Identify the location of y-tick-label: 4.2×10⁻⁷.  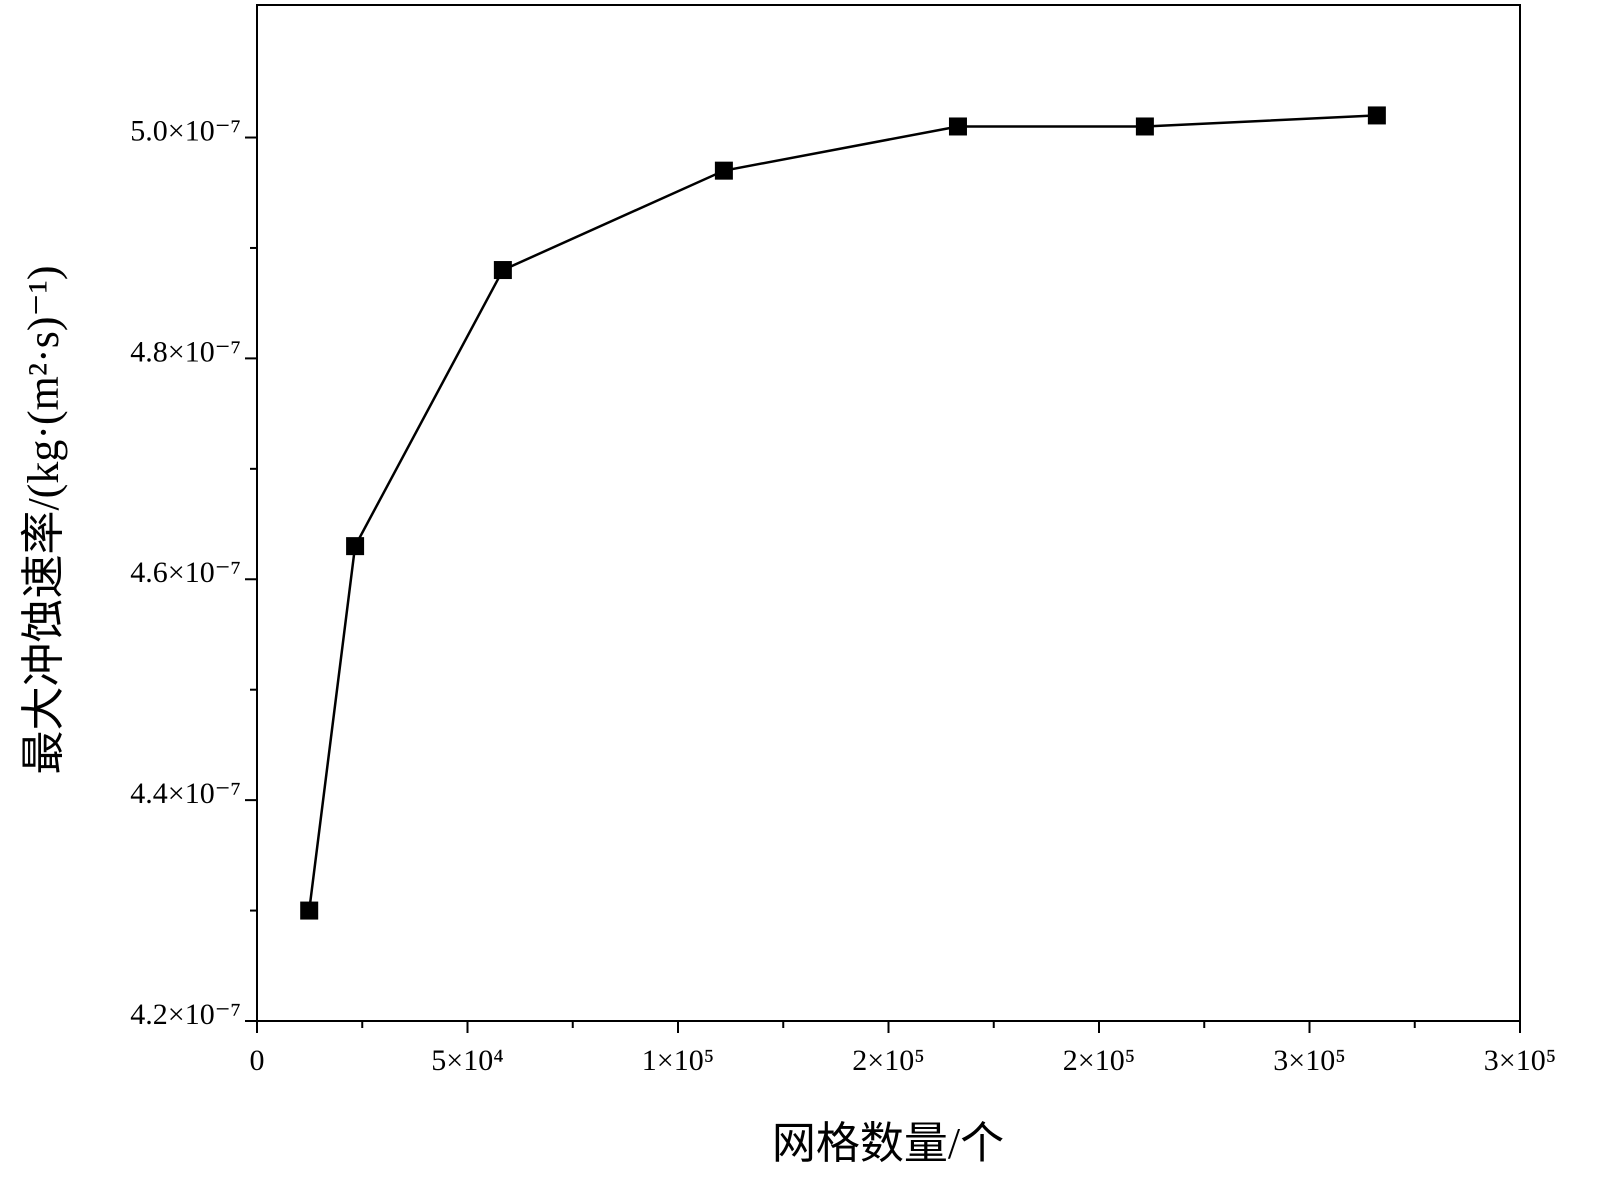
(185, 1014).